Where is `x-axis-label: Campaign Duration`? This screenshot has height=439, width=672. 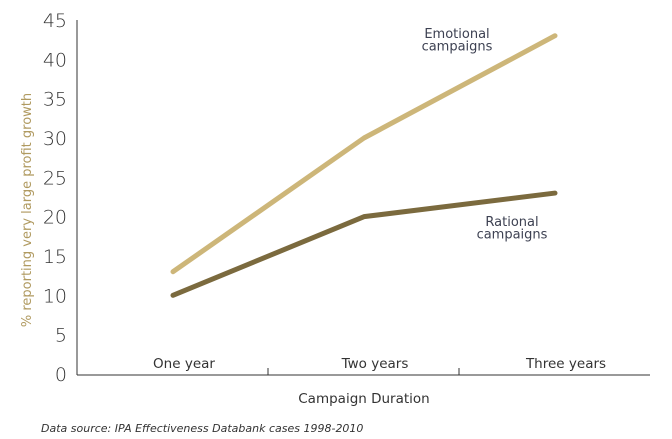
x-axis-label: Campaign Duration is located at coordinates (364, 399).